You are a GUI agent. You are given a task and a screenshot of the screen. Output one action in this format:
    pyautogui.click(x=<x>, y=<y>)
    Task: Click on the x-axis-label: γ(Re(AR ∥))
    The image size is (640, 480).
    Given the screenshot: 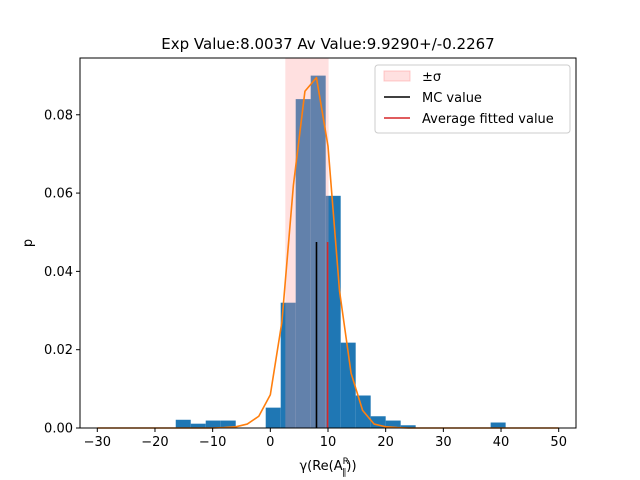 What is the action you would take?
    pyautogui.click(x=327, y=467)
    